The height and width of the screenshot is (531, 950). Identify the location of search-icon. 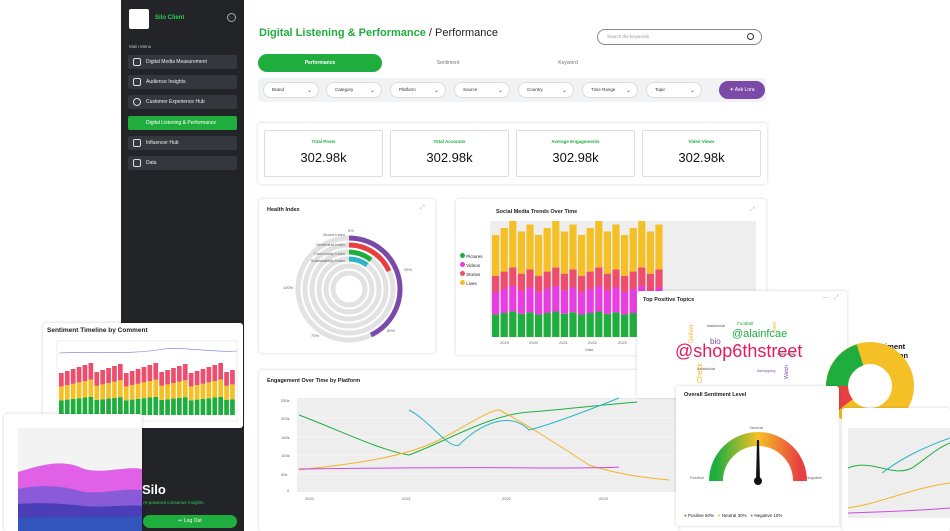
(750, 36).